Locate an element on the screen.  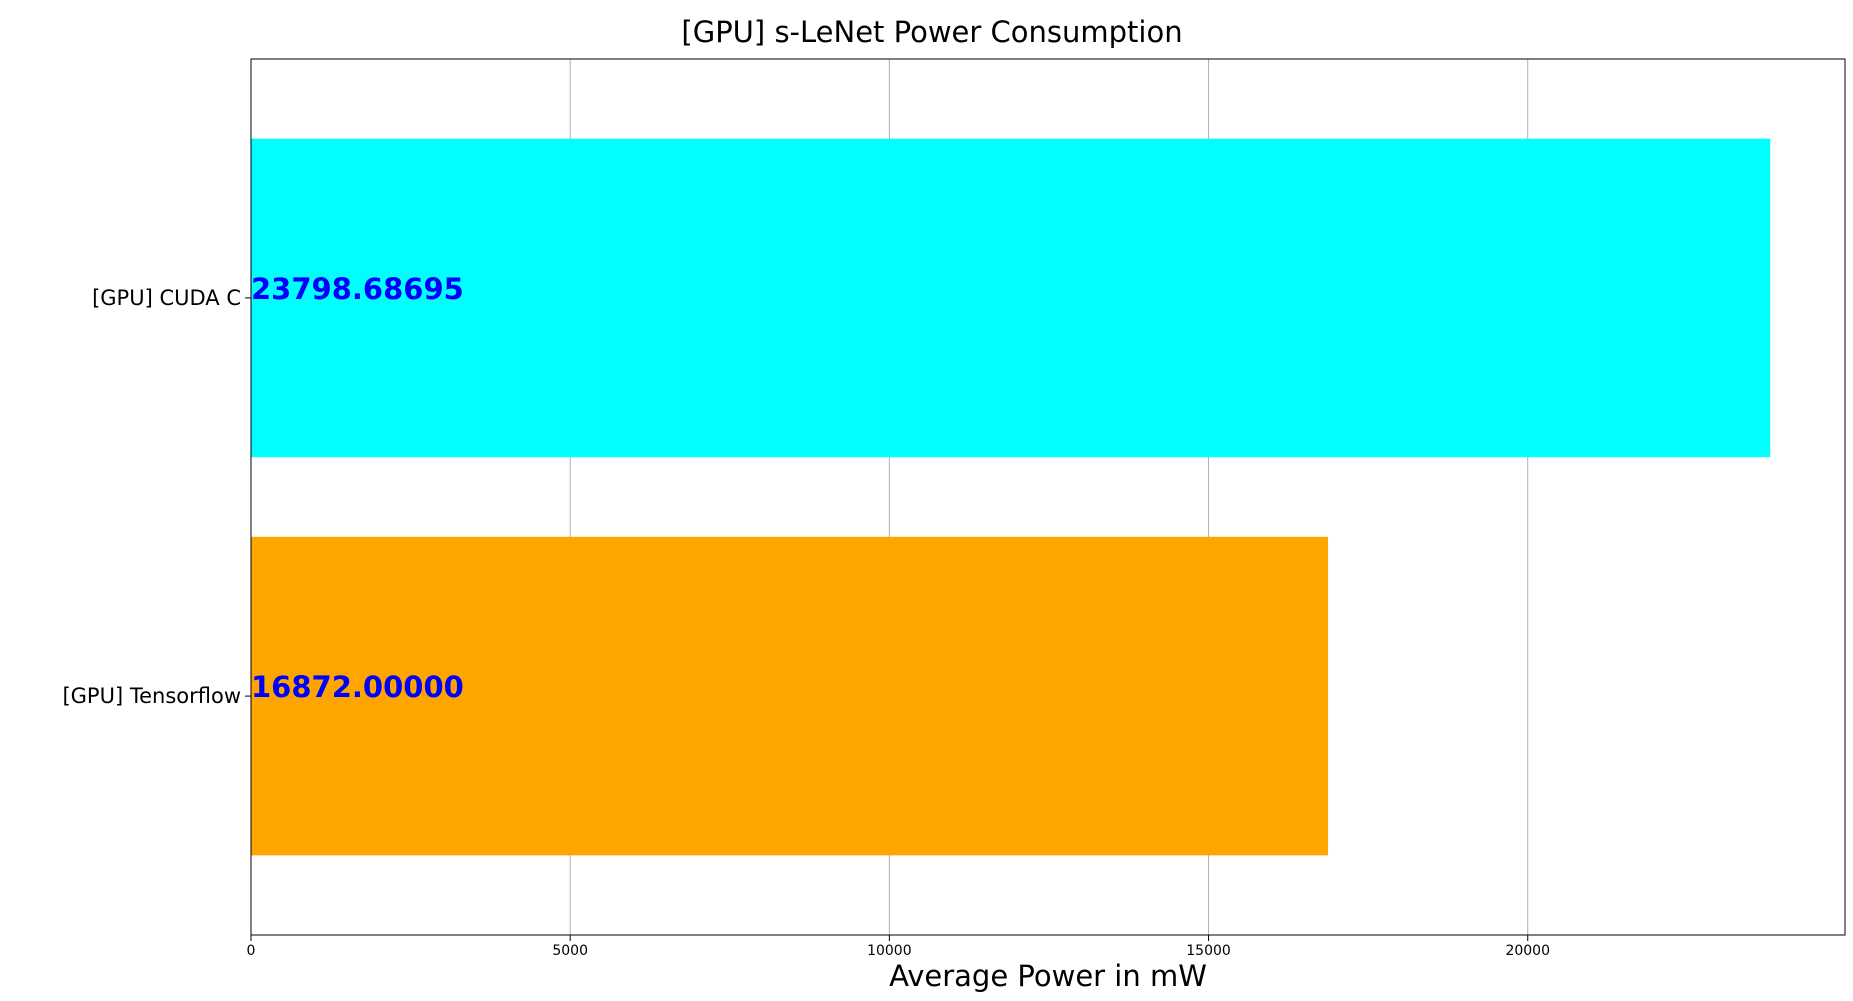
x-axis-title: Average Power in mW is located at coordinates (1048, 976).